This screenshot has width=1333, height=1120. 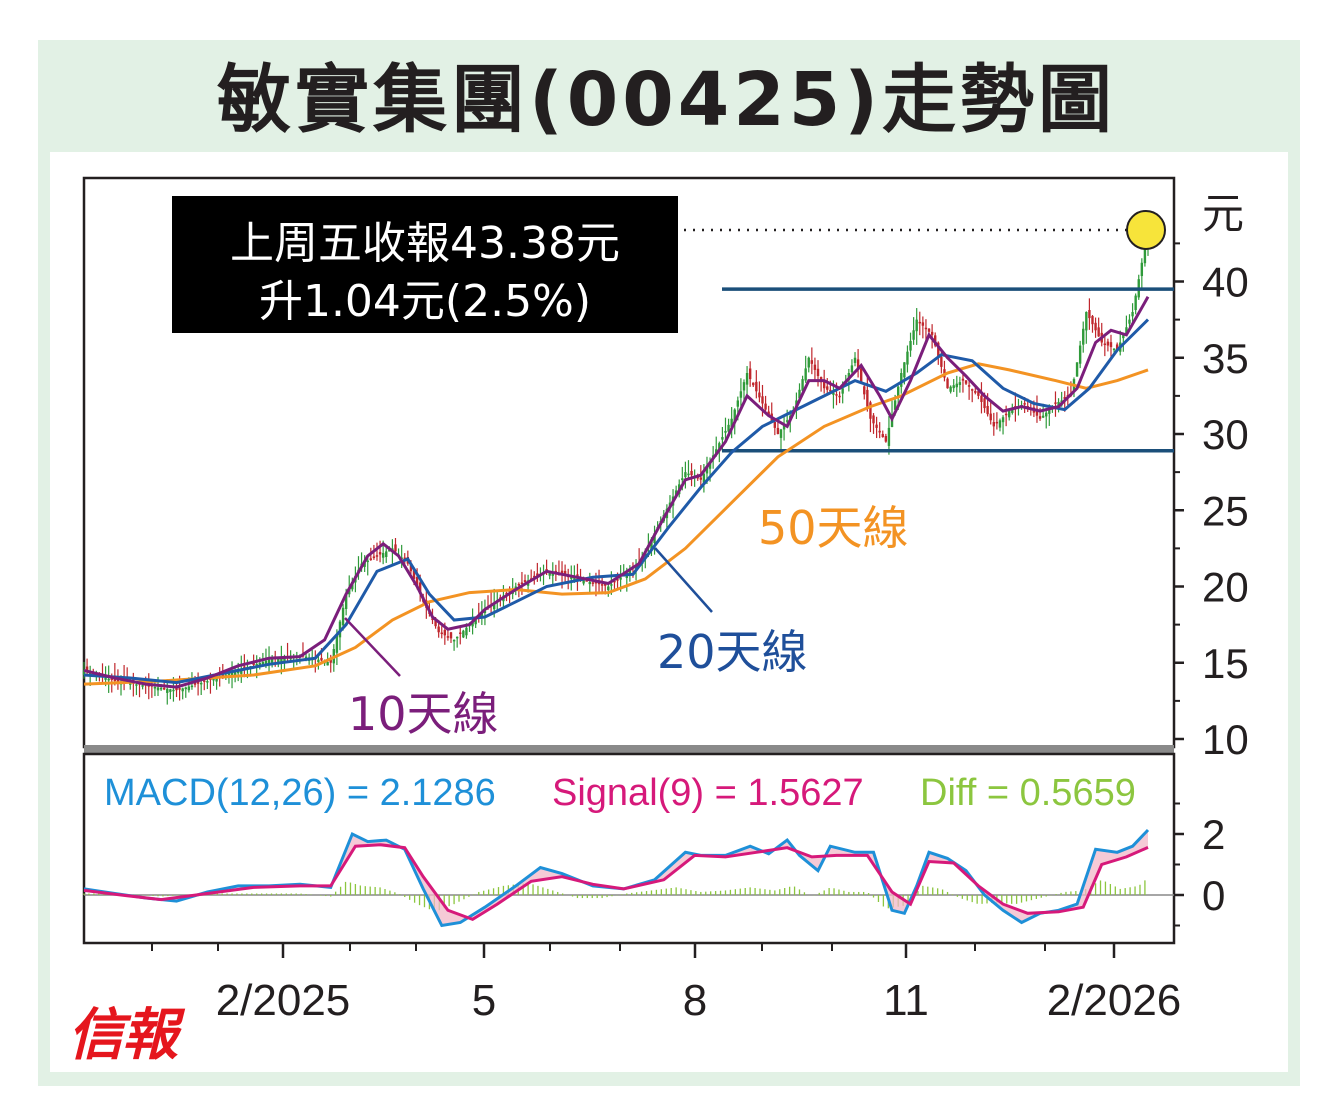 What do you see at coordinates (1225, 510) in the screenshot?
I see `y-tick-label: 25` at bounding box center [1225, 510].